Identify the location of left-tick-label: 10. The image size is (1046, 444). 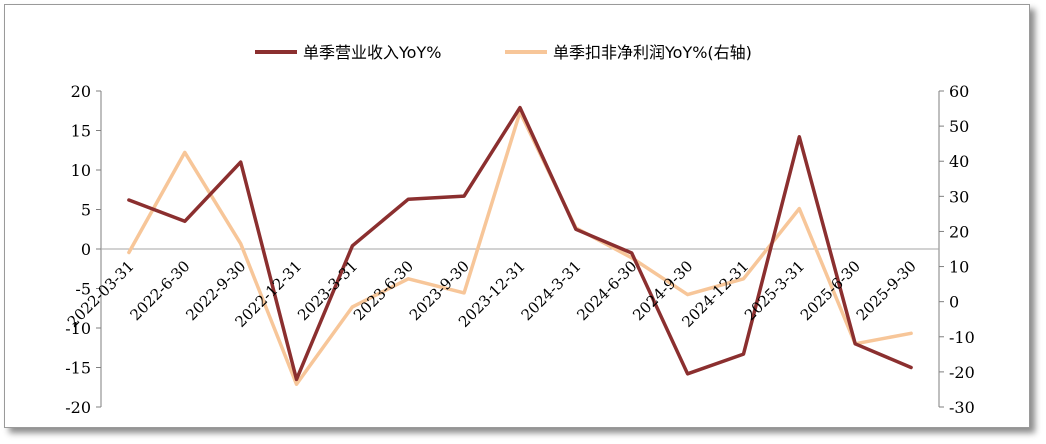
(81, 170).